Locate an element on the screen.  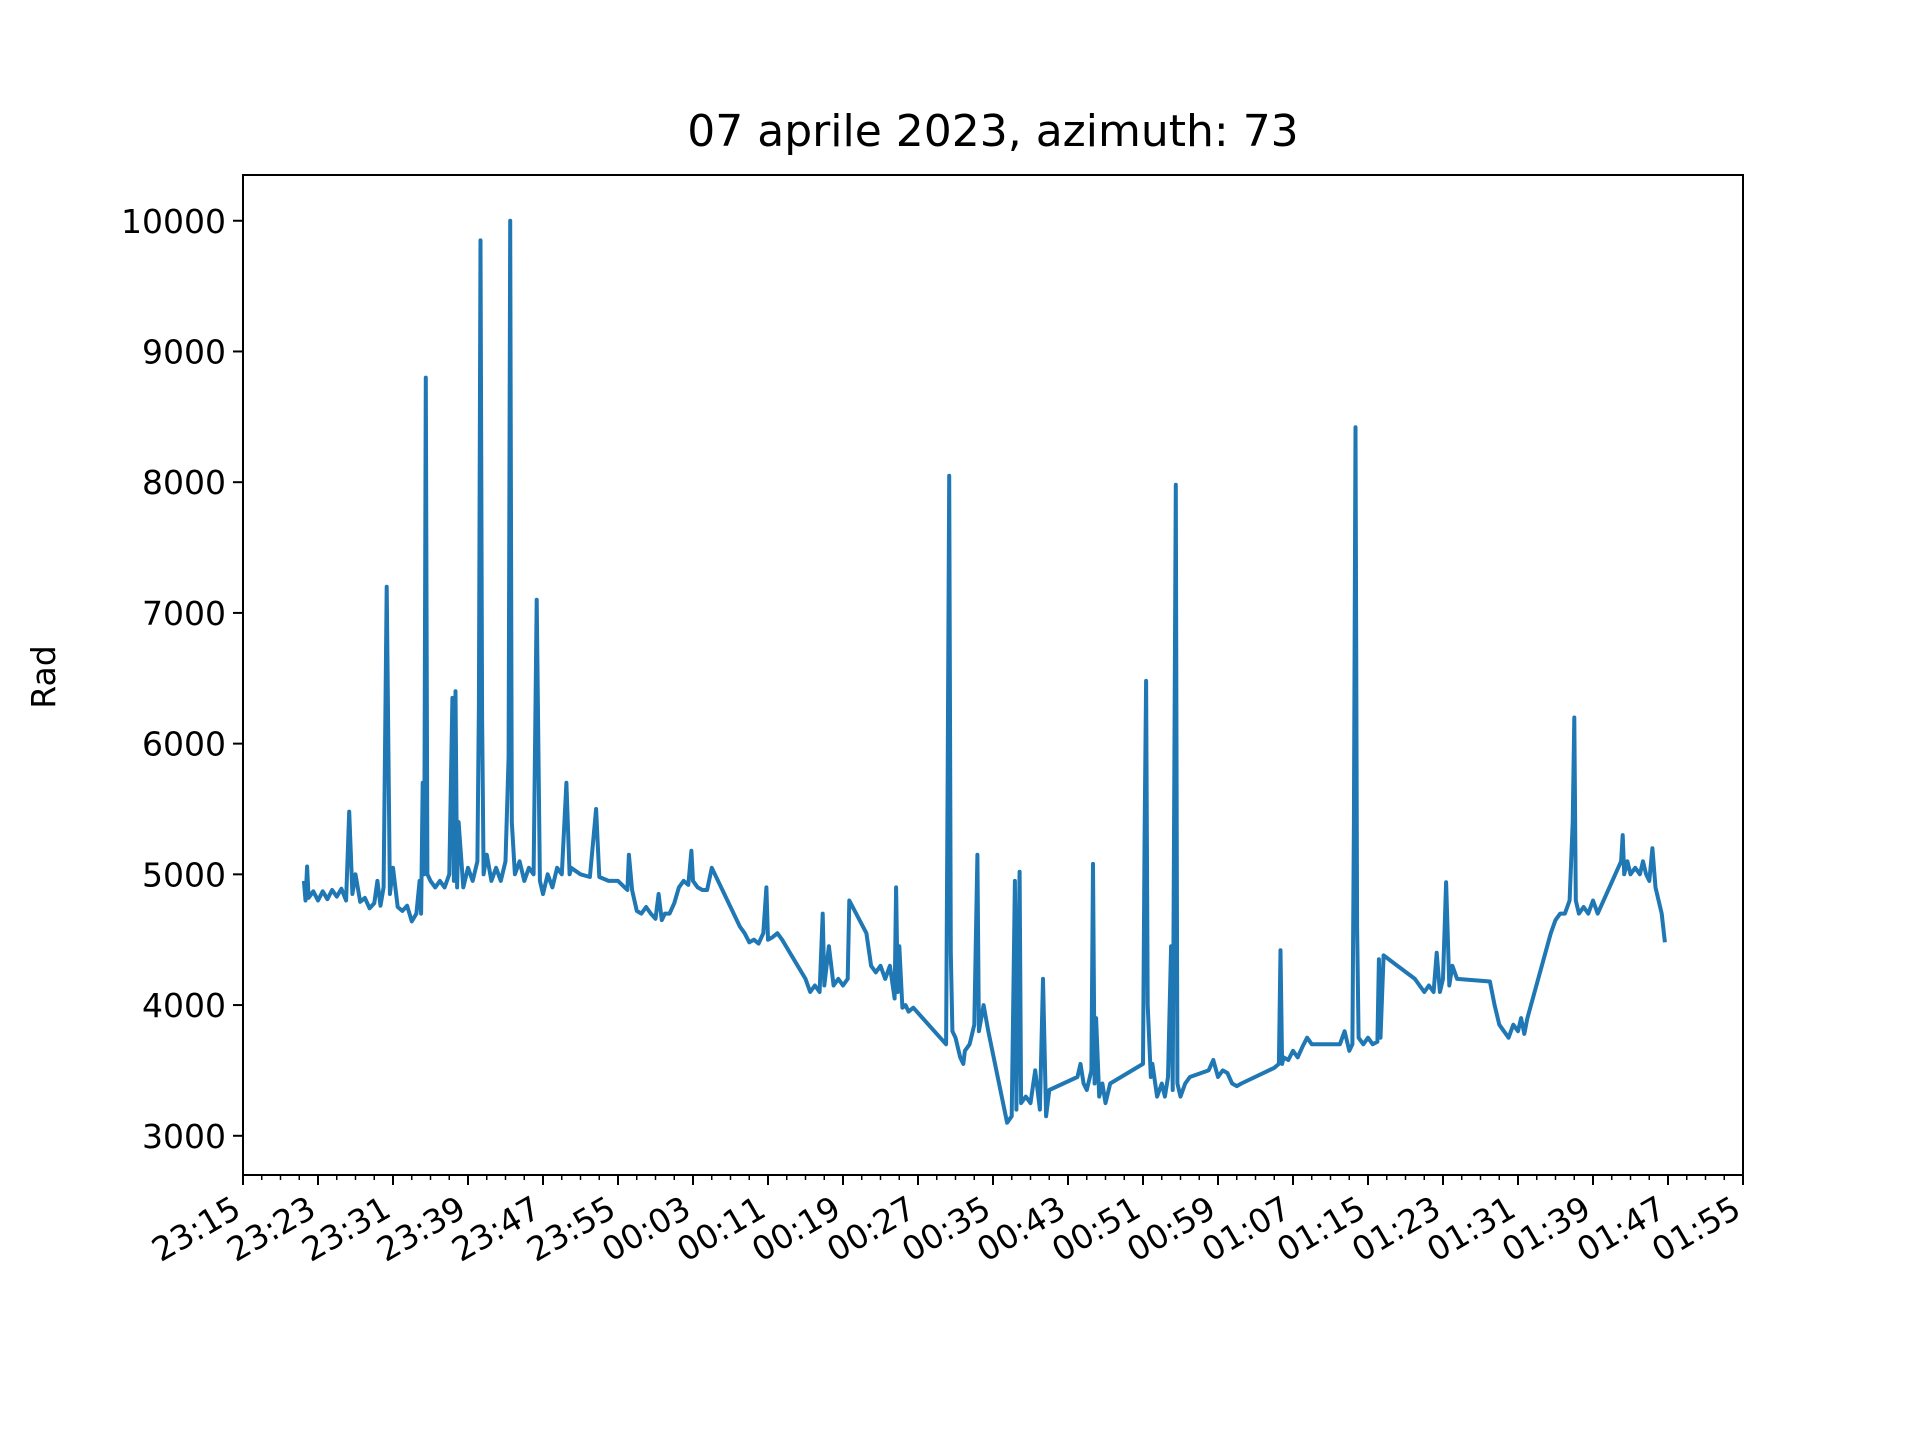
y-tick-label: 5000 is located at coordinates (184, 874).